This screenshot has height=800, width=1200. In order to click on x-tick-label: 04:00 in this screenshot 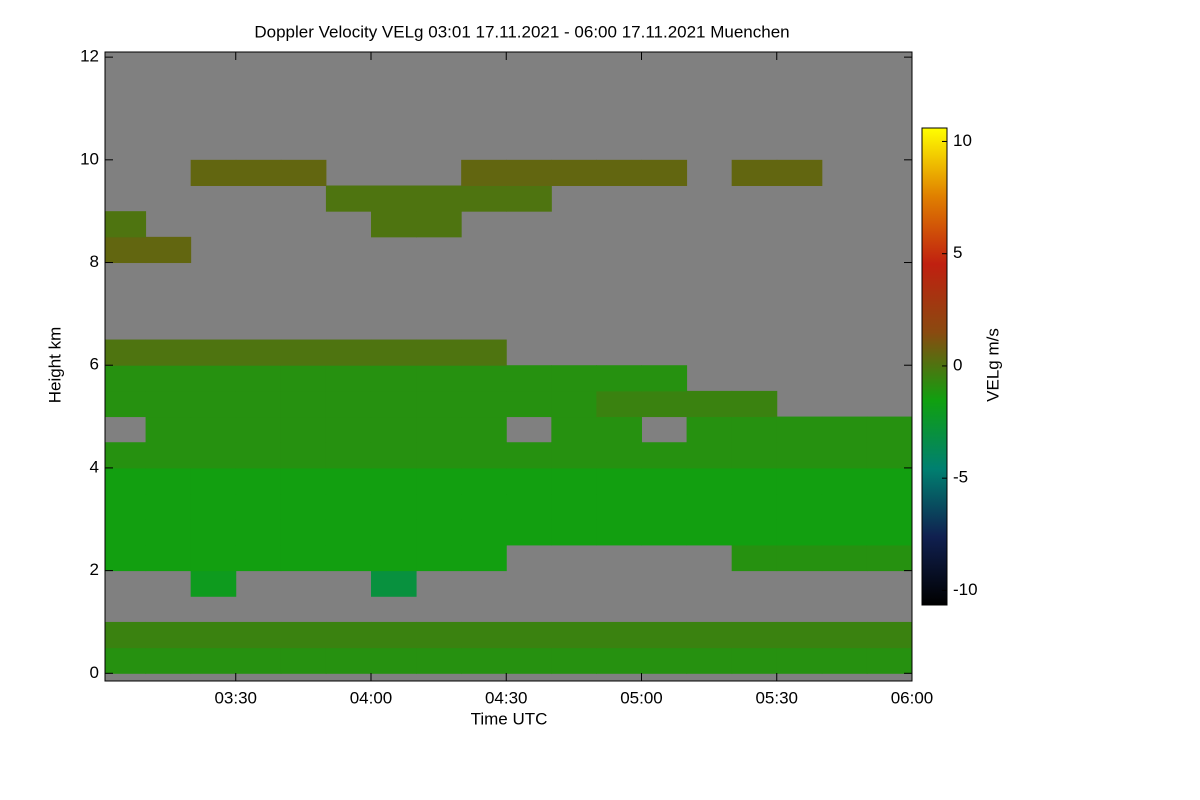, I will do `click(371, 697)`.